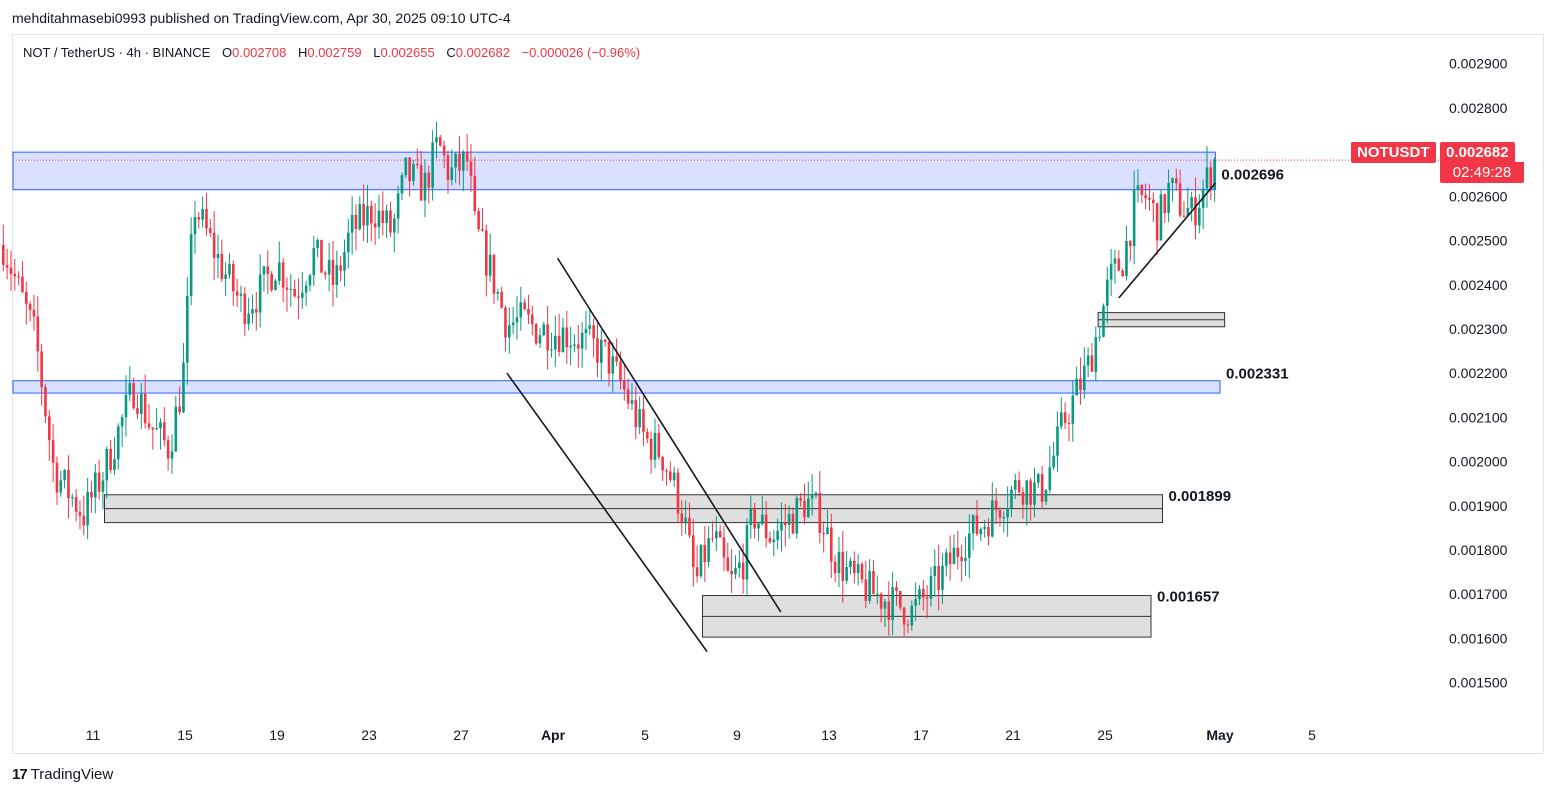 This screenshot has height=798, width=1555. I want to click on ticker-tag: NOTUSDT, so click(1393, 152).